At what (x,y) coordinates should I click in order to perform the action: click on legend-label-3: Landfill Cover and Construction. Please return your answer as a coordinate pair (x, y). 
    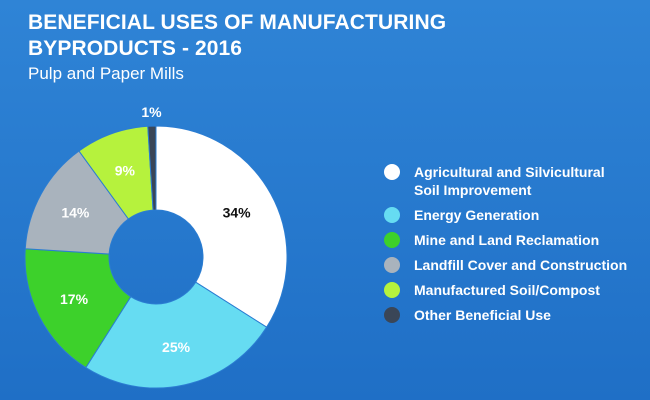
    Looking at the image, I should click on (521, 265).